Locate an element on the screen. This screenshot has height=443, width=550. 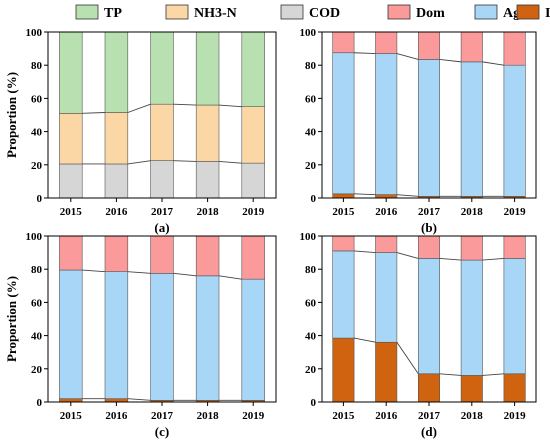
panel-label: (a) is located at coordinates (161, 227).